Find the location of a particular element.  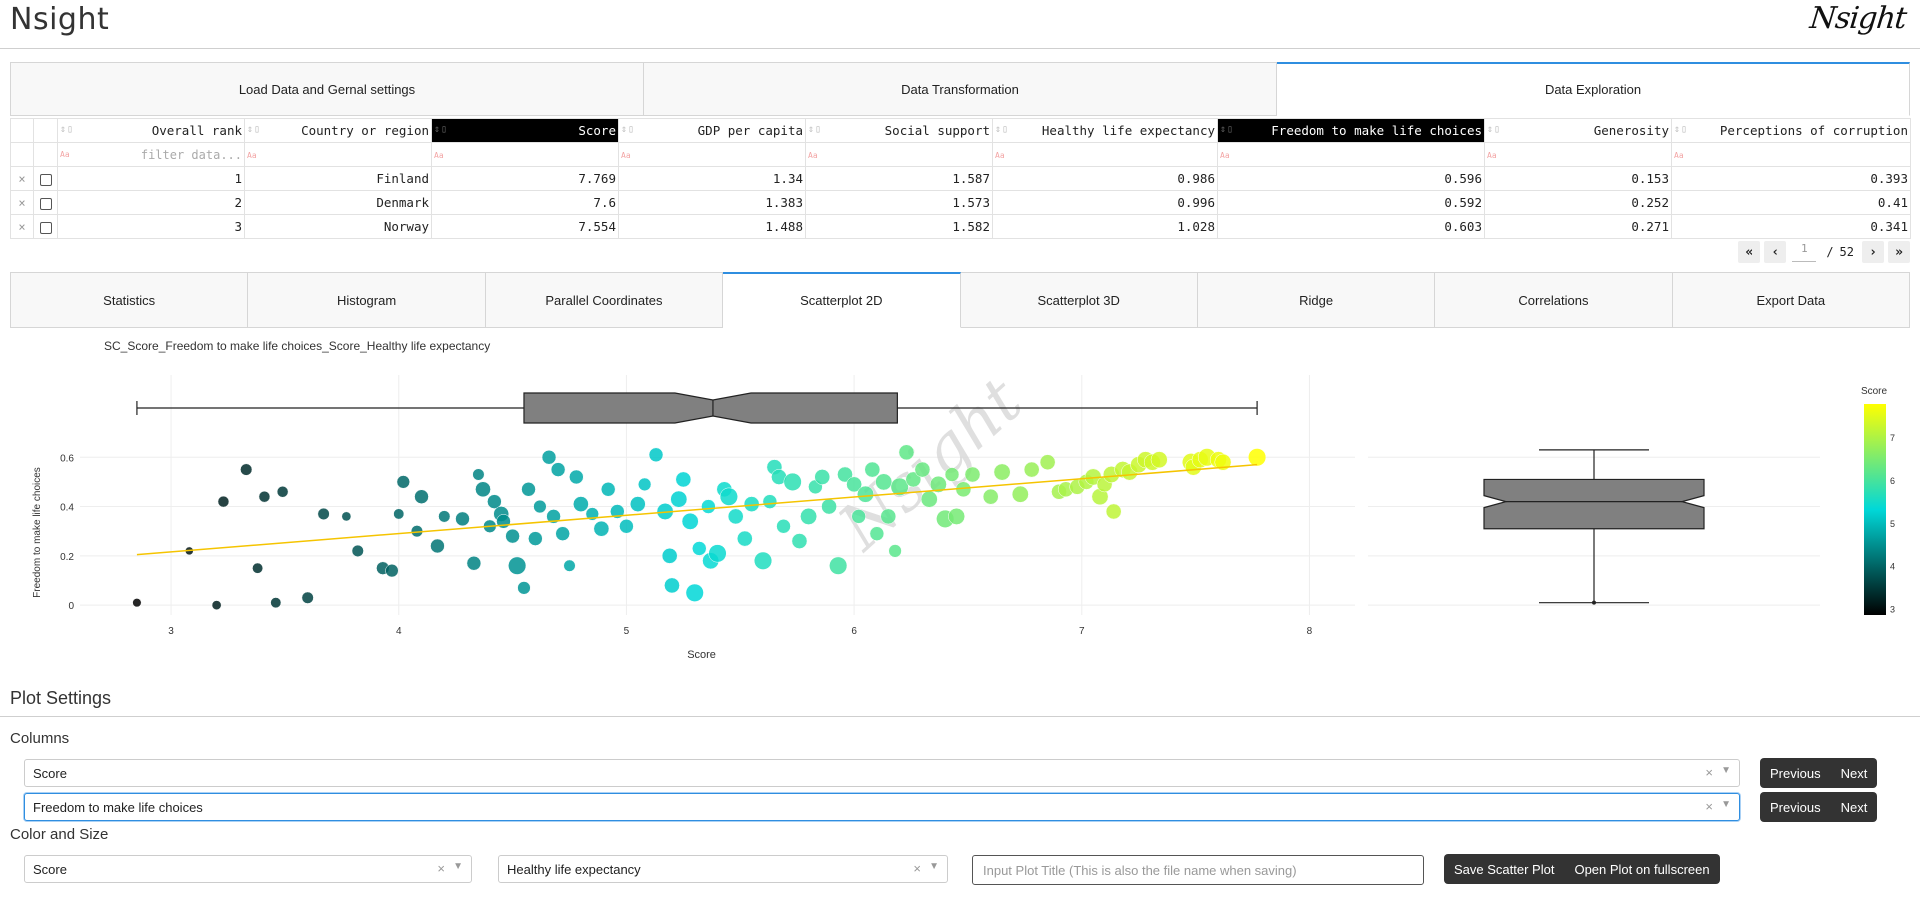

table-cell: 0.986 is located at coordinates (1105, 178).